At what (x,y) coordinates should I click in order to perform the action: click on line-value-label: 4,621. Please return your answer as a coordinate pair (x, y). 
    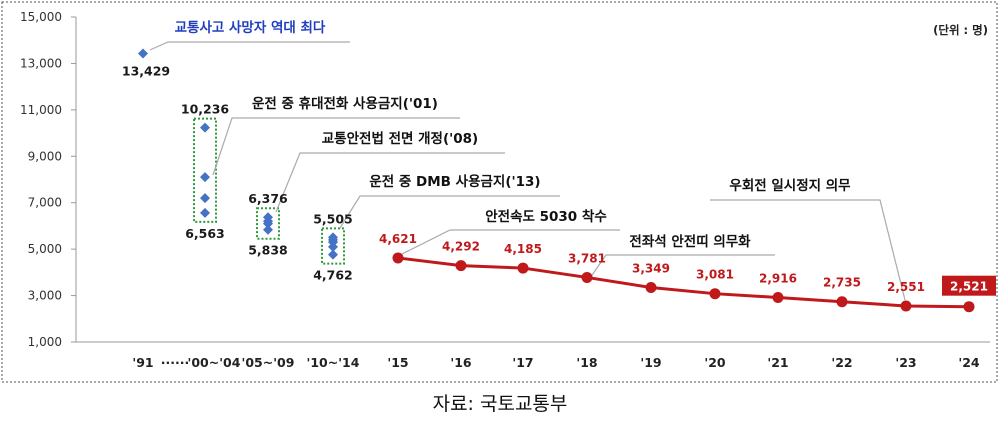
    Looking at the image, I should click on (398, 239).